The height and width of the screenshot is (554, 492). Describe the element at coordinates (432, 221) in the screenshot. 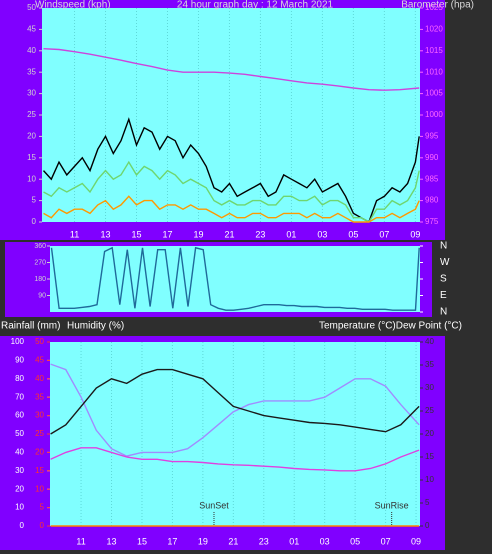

I see `y2-tick-label: 975` at that location.